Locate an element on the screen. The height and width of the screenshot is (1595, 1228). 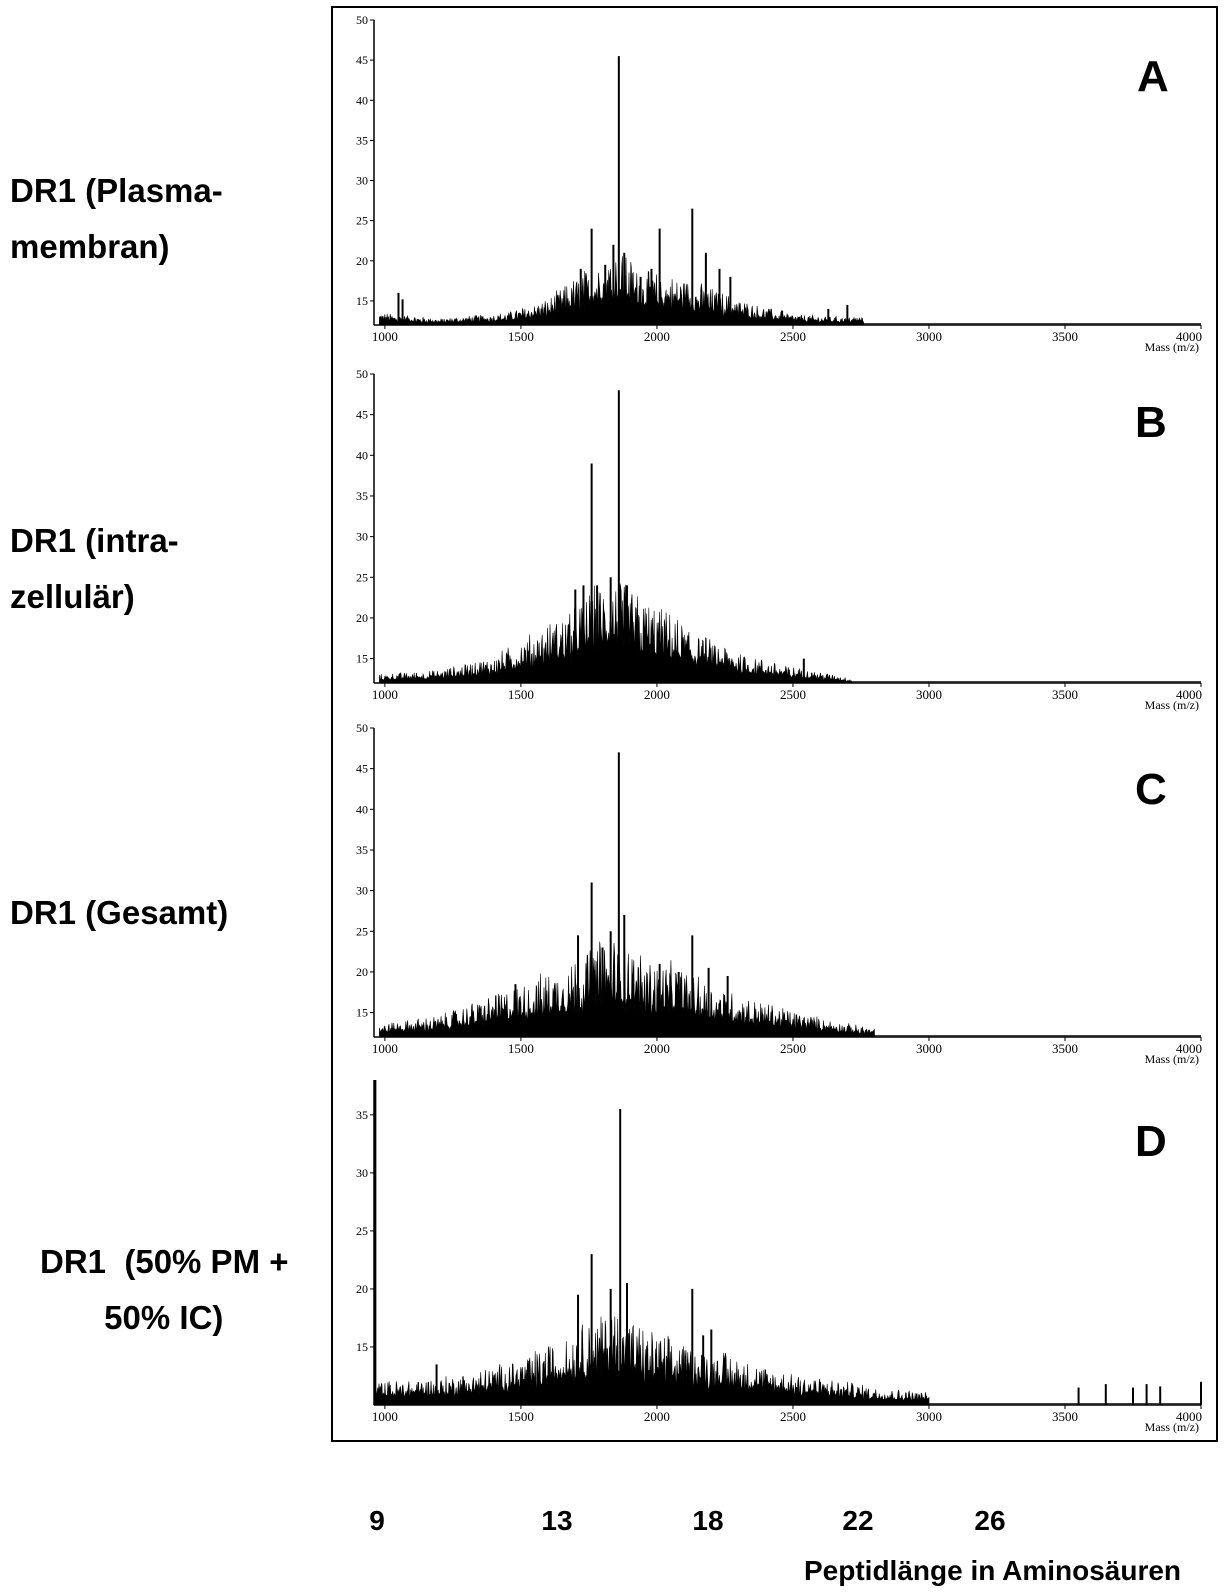
y-tick-label-c-25: 25 is located at coordinates (362, 931).